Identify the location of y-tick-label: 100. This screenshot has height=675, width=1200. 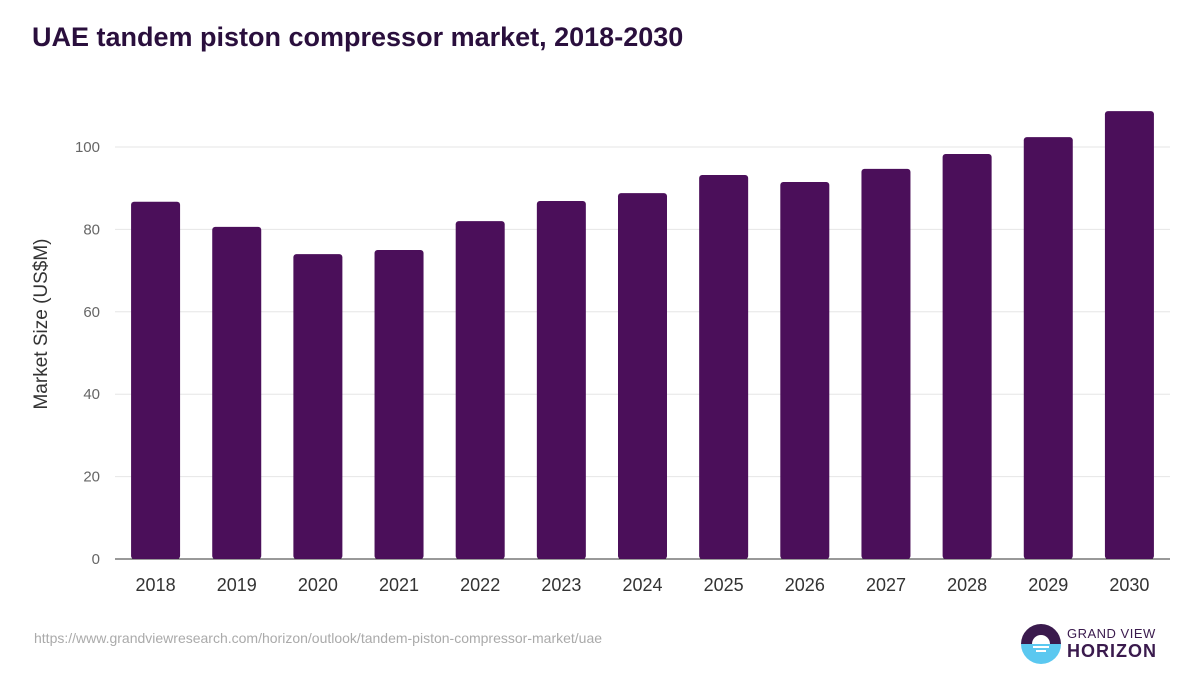
(87, 147).